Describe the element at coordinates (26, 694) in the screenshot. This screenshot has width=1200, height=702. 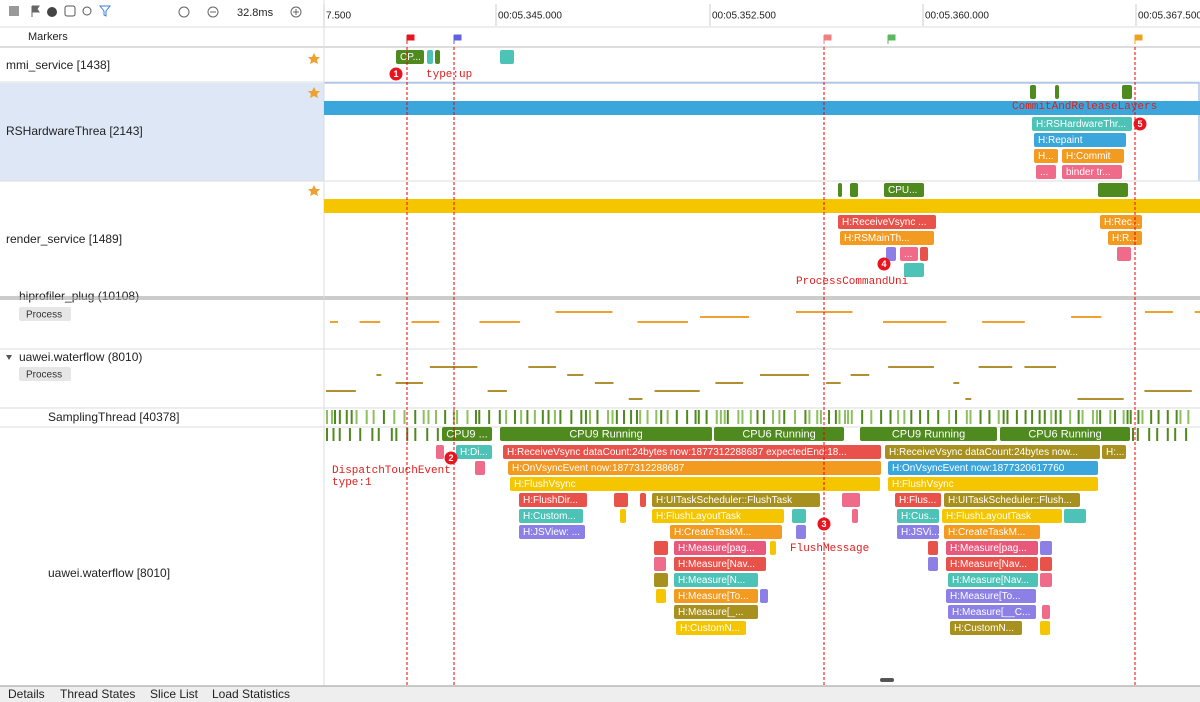
I see `tab: Details` at that location.